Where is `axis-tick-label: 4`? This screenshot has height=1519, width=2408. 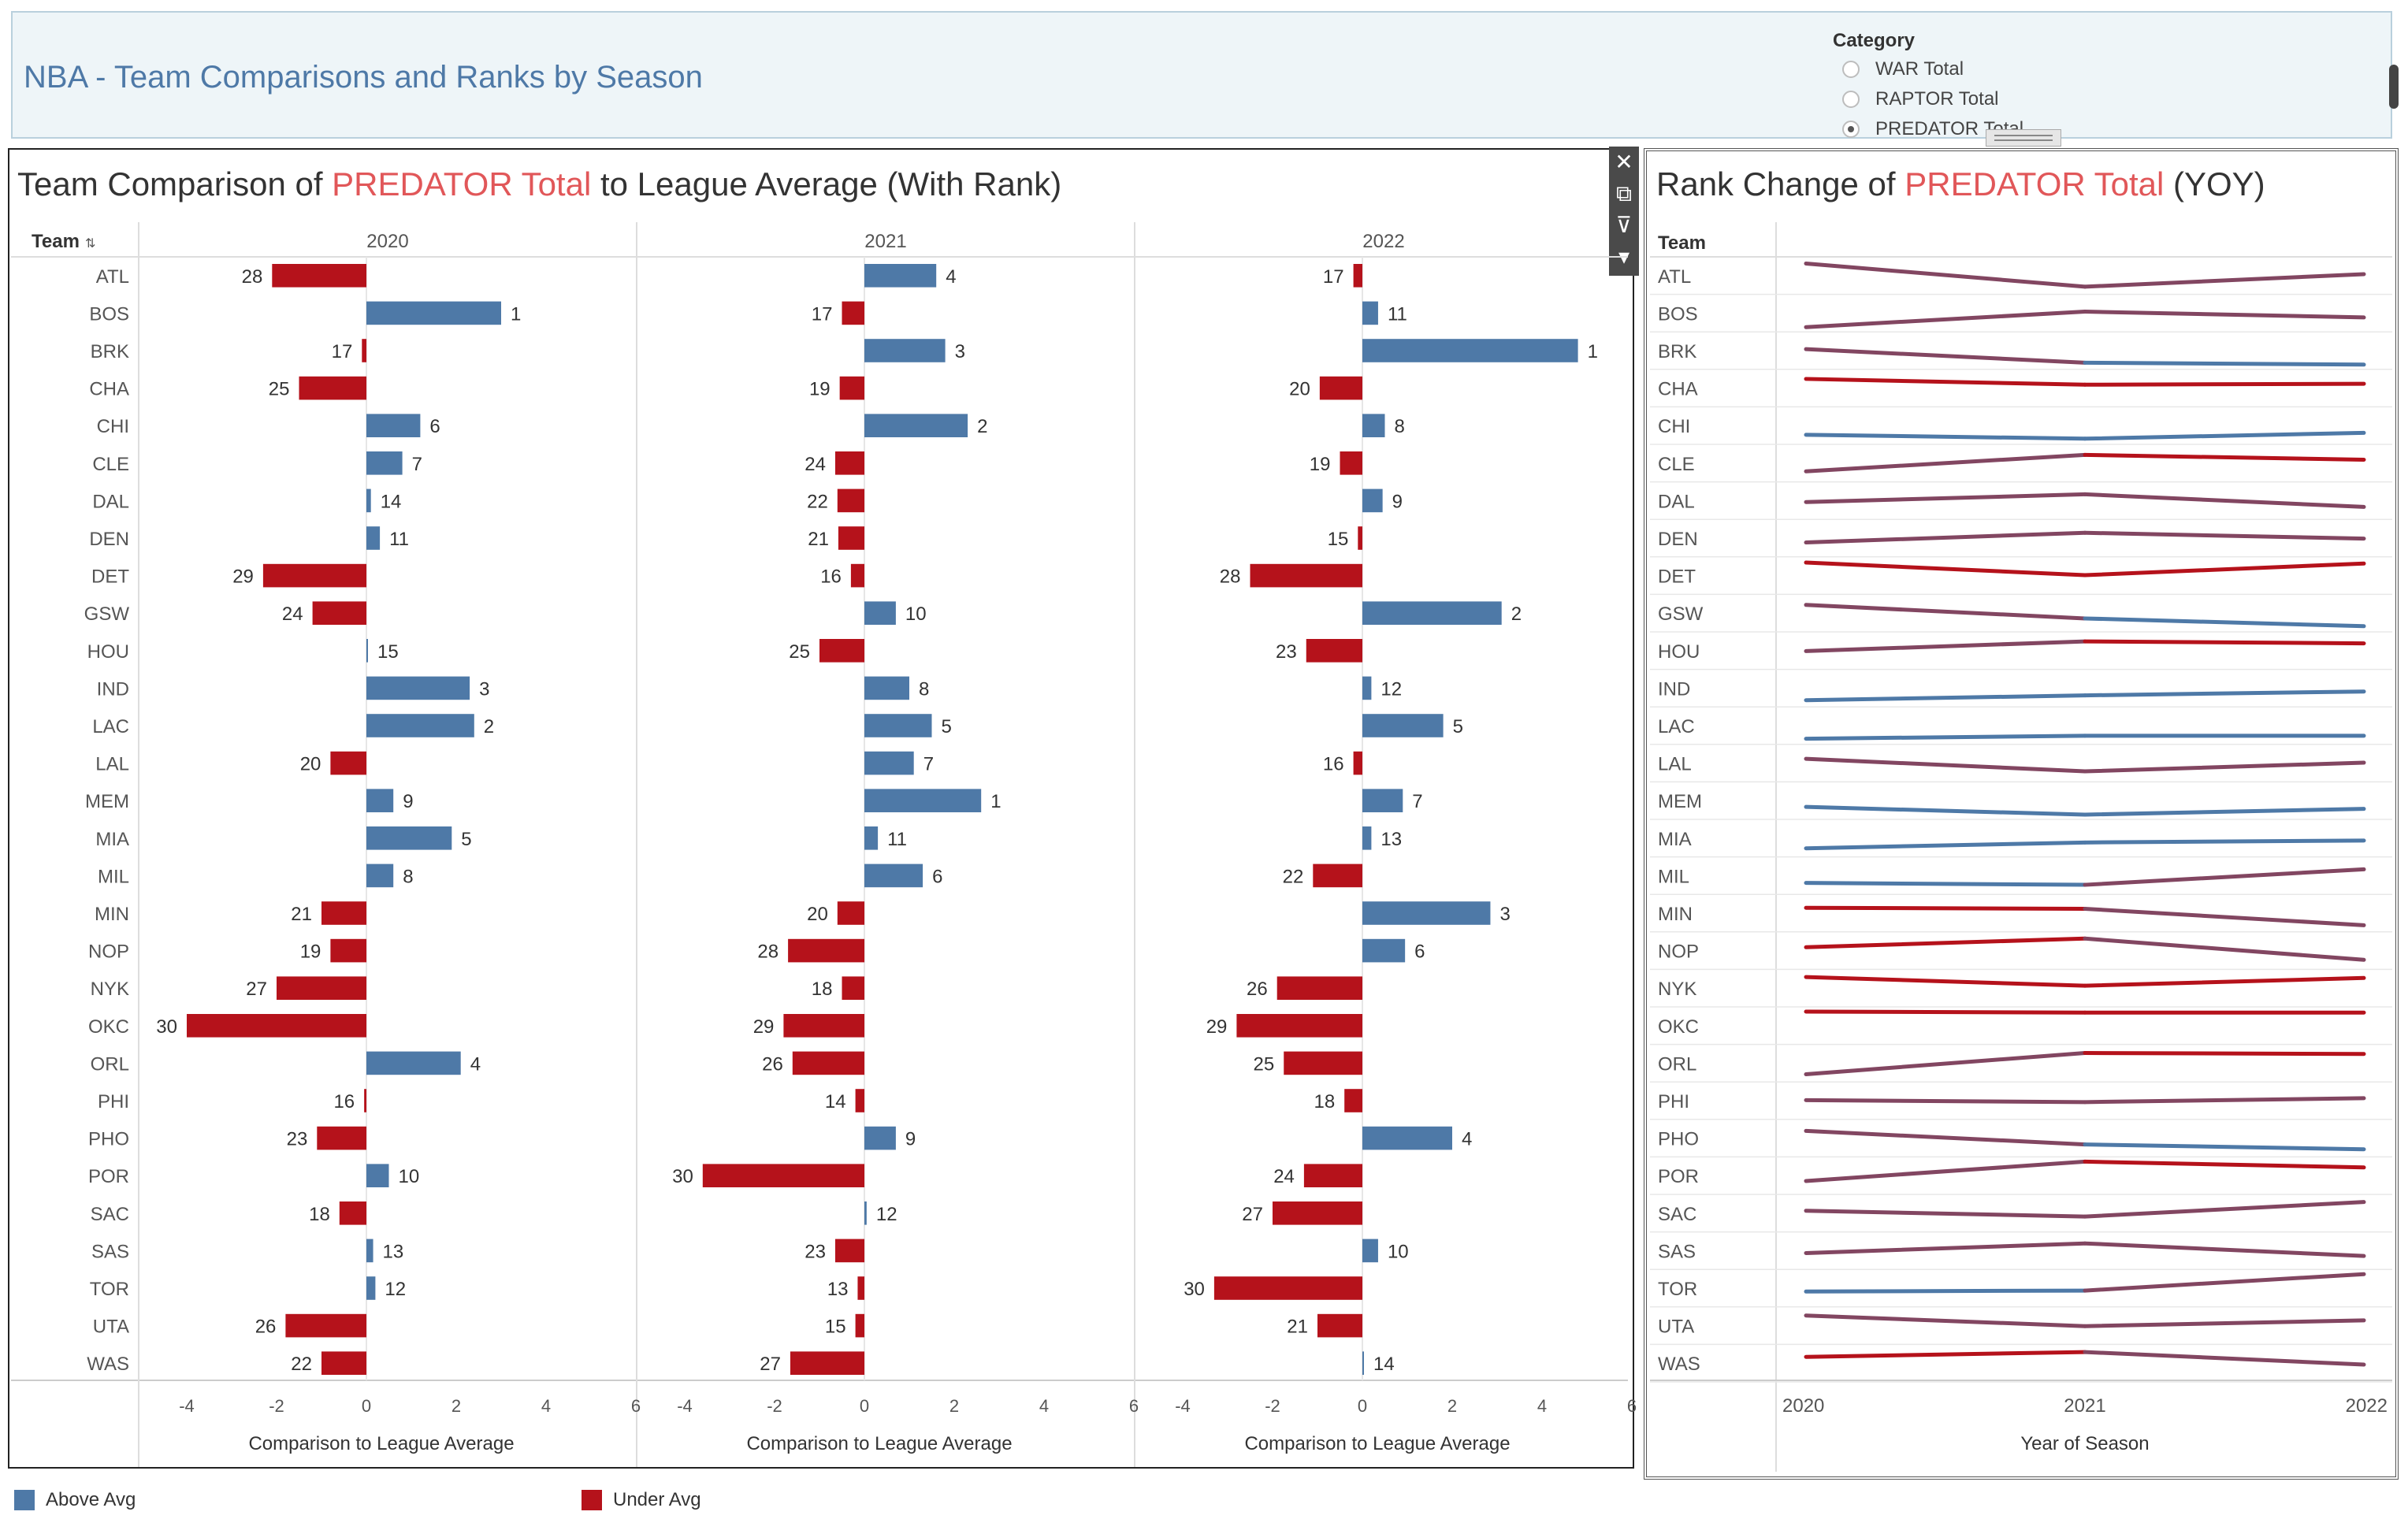 axis-tick-label: 4 is located at coordinates (546, 1406).